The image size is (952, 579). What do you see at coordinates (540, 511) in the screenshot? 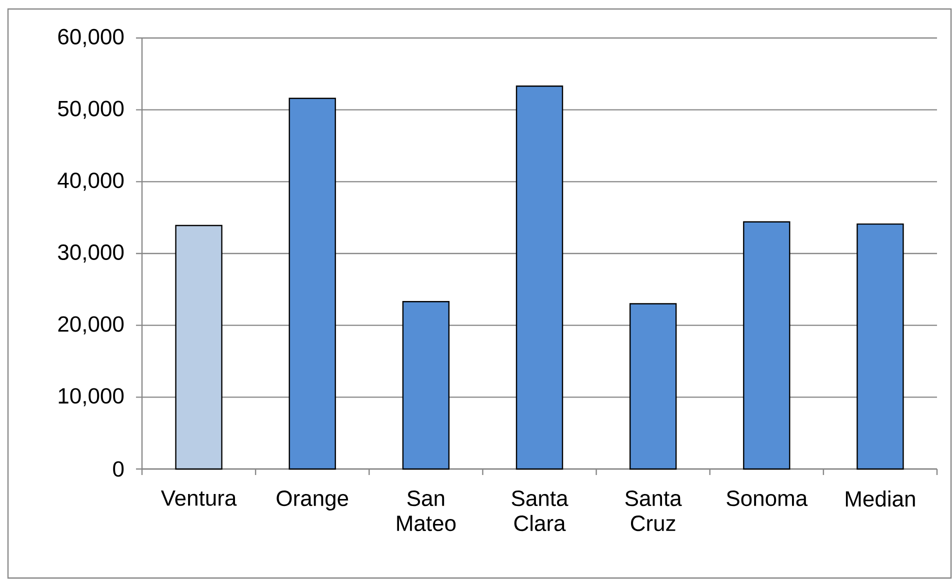
I see `x-tick-label: Santa Clara` at bounding box center [540, 511].